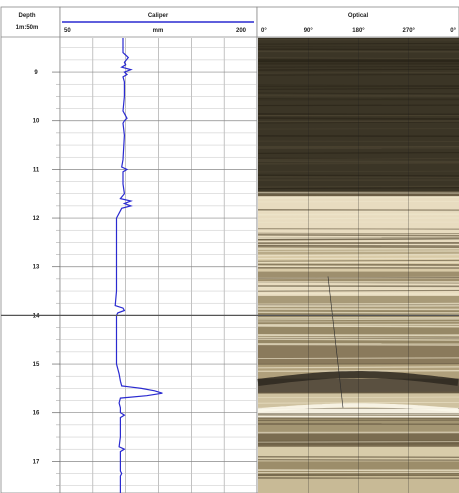 This screenshot has width=459, height=493. I want to click on optical-tick-label: 180°, so click(358, 31).